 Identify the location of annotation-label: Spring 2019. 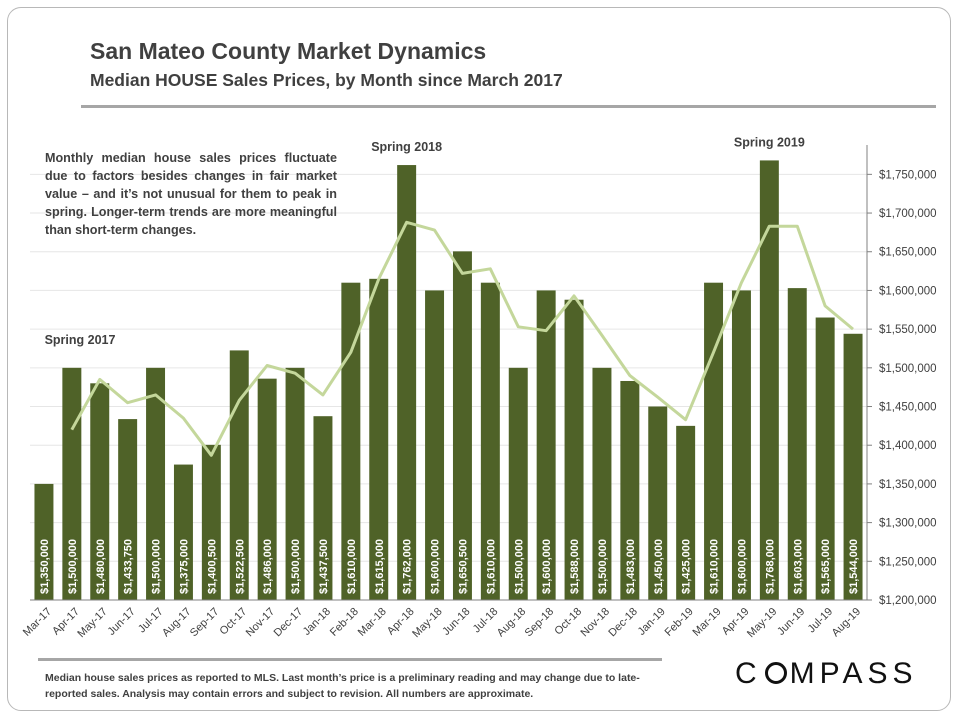
(769, 142).